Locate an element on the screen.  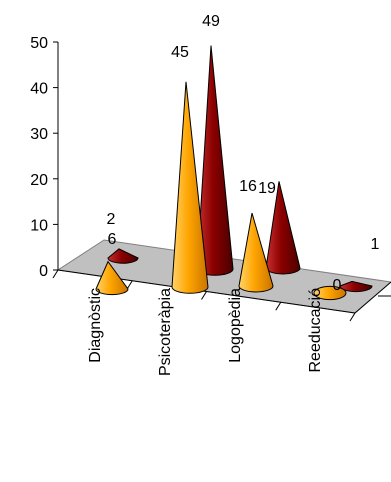
data-label: 0 is located at coordinates (337, 285).